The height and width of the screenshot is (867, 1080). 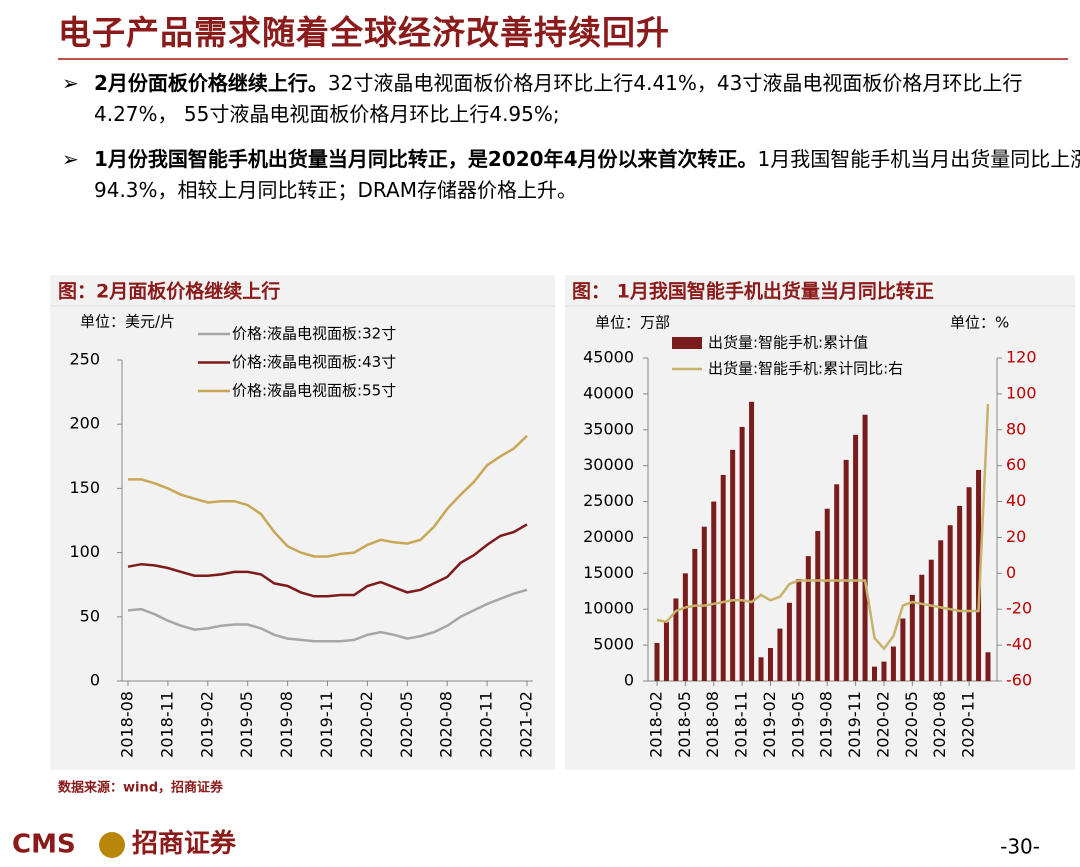 What do you see at coordinates (211, 83) in the screenshot?
I see `text-run: 2月份面板价格继续上行。` at bounding box center [211, 83].